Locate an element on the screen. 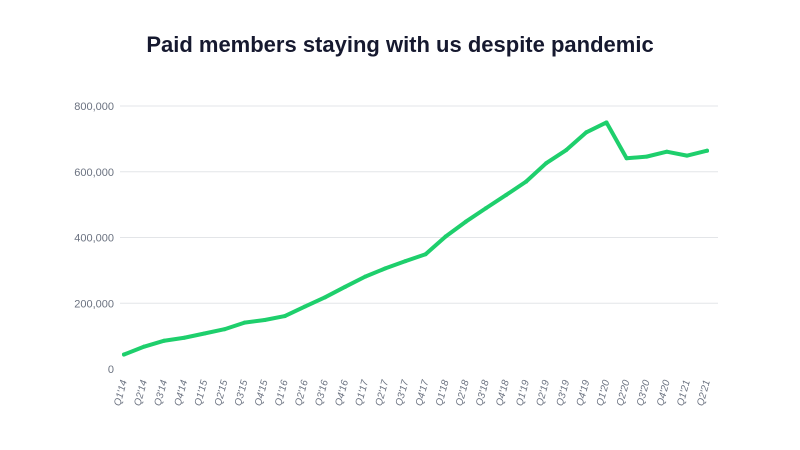  x-tick-label: Q1'19 is located at coordinates (524, 393).